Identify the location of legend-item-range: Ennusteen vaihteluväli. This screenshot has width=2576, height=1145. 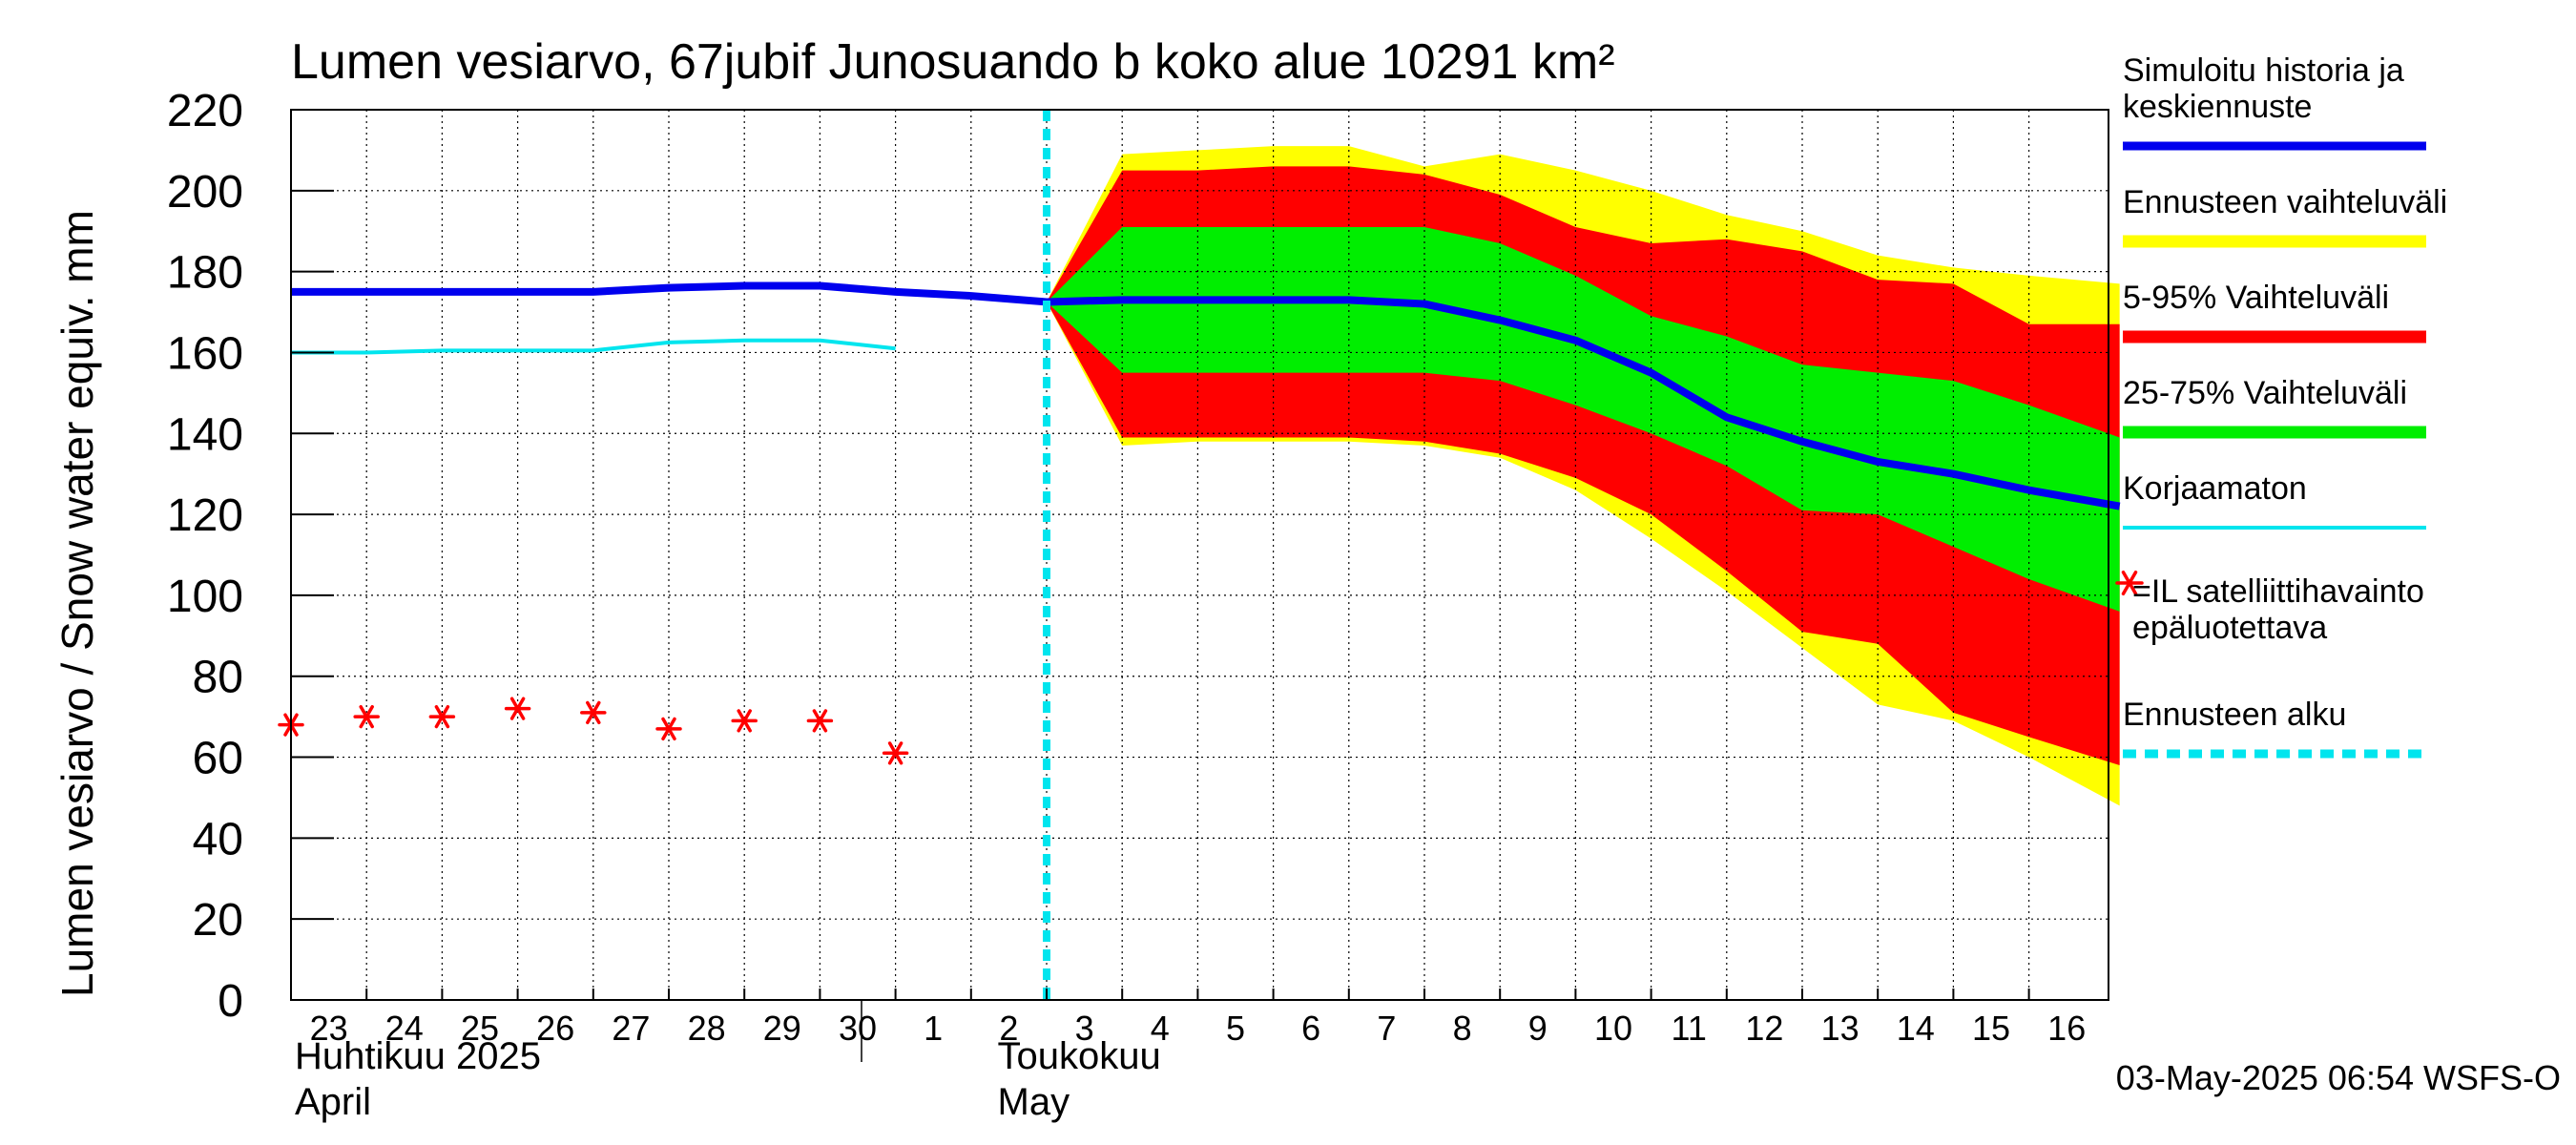
(2285, 216).